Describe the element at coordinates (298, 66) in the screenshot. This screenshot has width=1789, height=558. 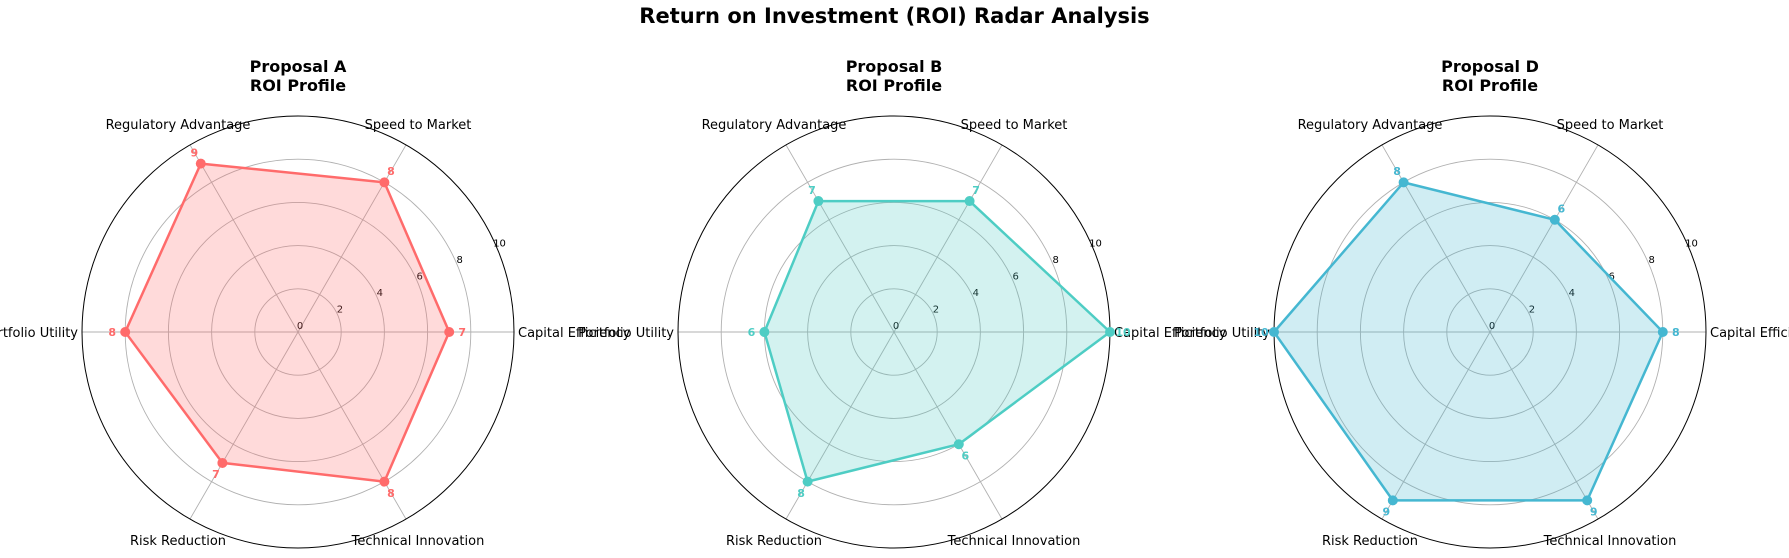
I see `panel-title: Proposal A` at that location.